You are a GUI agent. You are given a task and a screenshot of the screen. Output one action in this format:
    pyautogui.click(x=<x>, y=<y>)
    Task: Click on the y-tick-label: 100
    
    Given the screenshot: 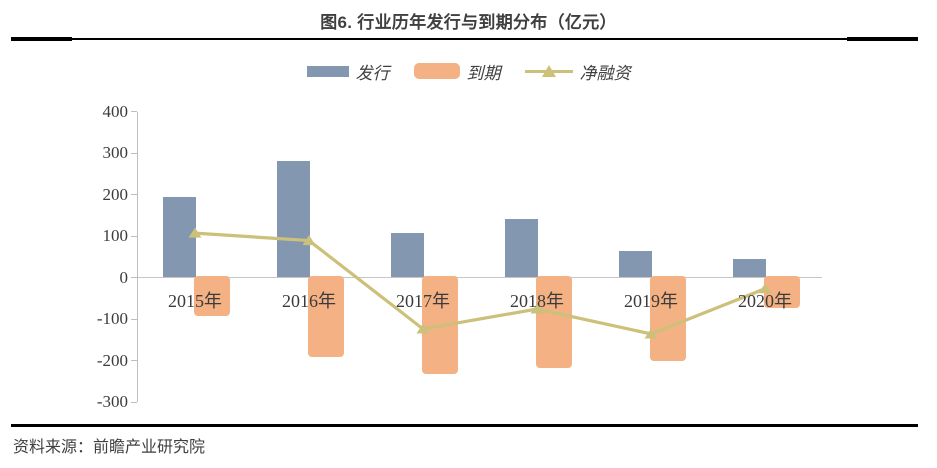 What is the action you would take?
    pyautogui.click(x=115, y=235)
    